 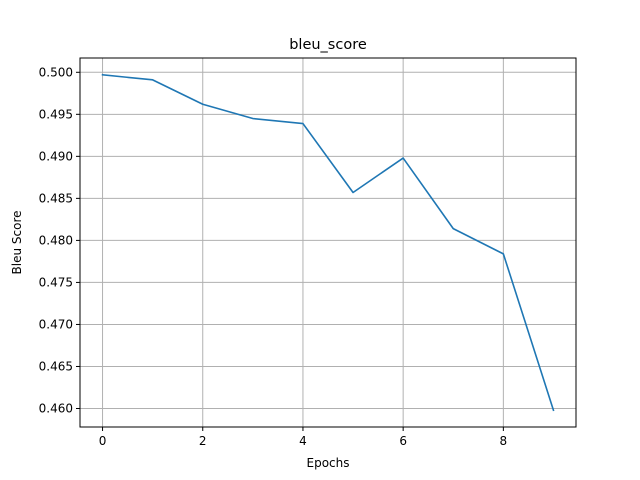 What do you see at coordinates (56, 409) in the screenshot?
I see `y-tick-label: 0.460` at bounding box center [56, 409].